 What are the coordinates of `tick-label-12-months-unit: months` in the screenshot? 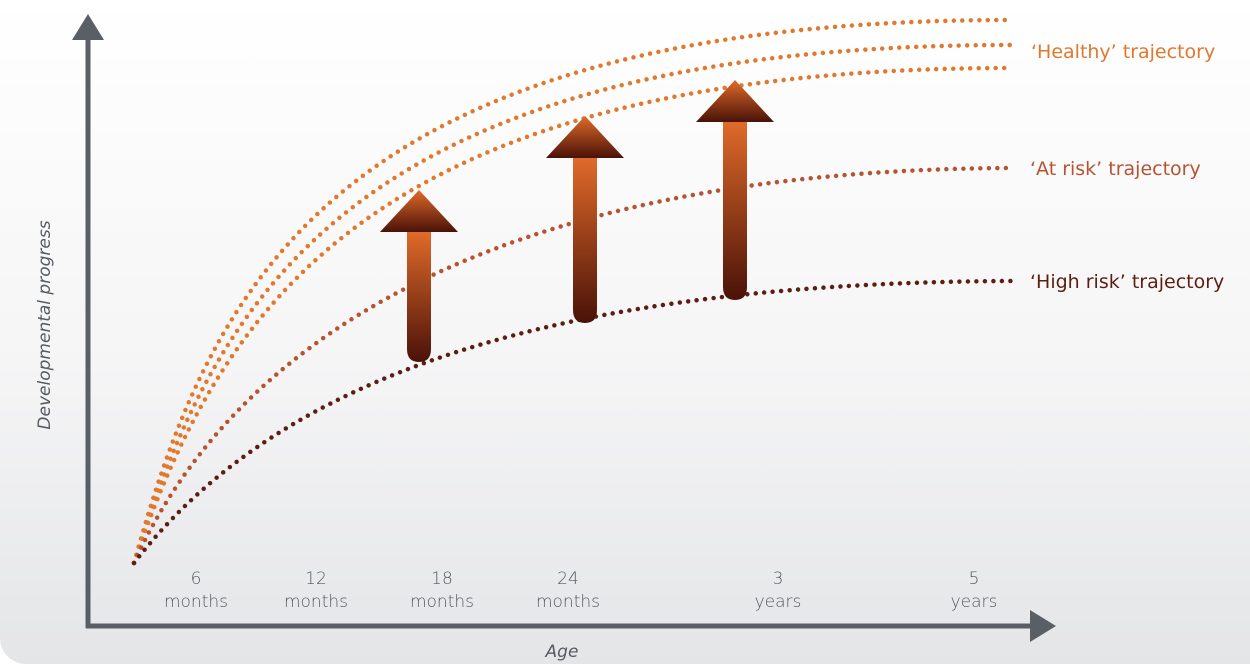 It's located at (316, 602).